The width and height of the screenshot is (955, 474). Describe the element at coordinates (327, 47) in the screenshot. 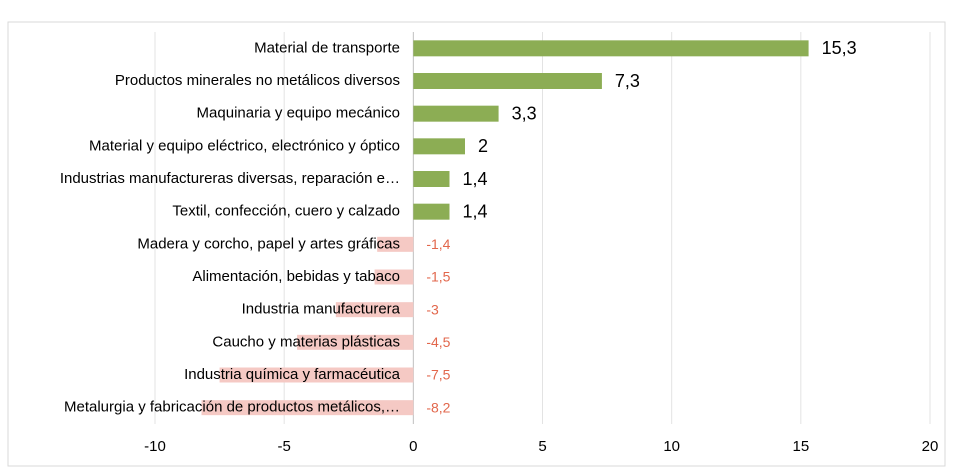

I see `category-label: Material de transporte` at that location.